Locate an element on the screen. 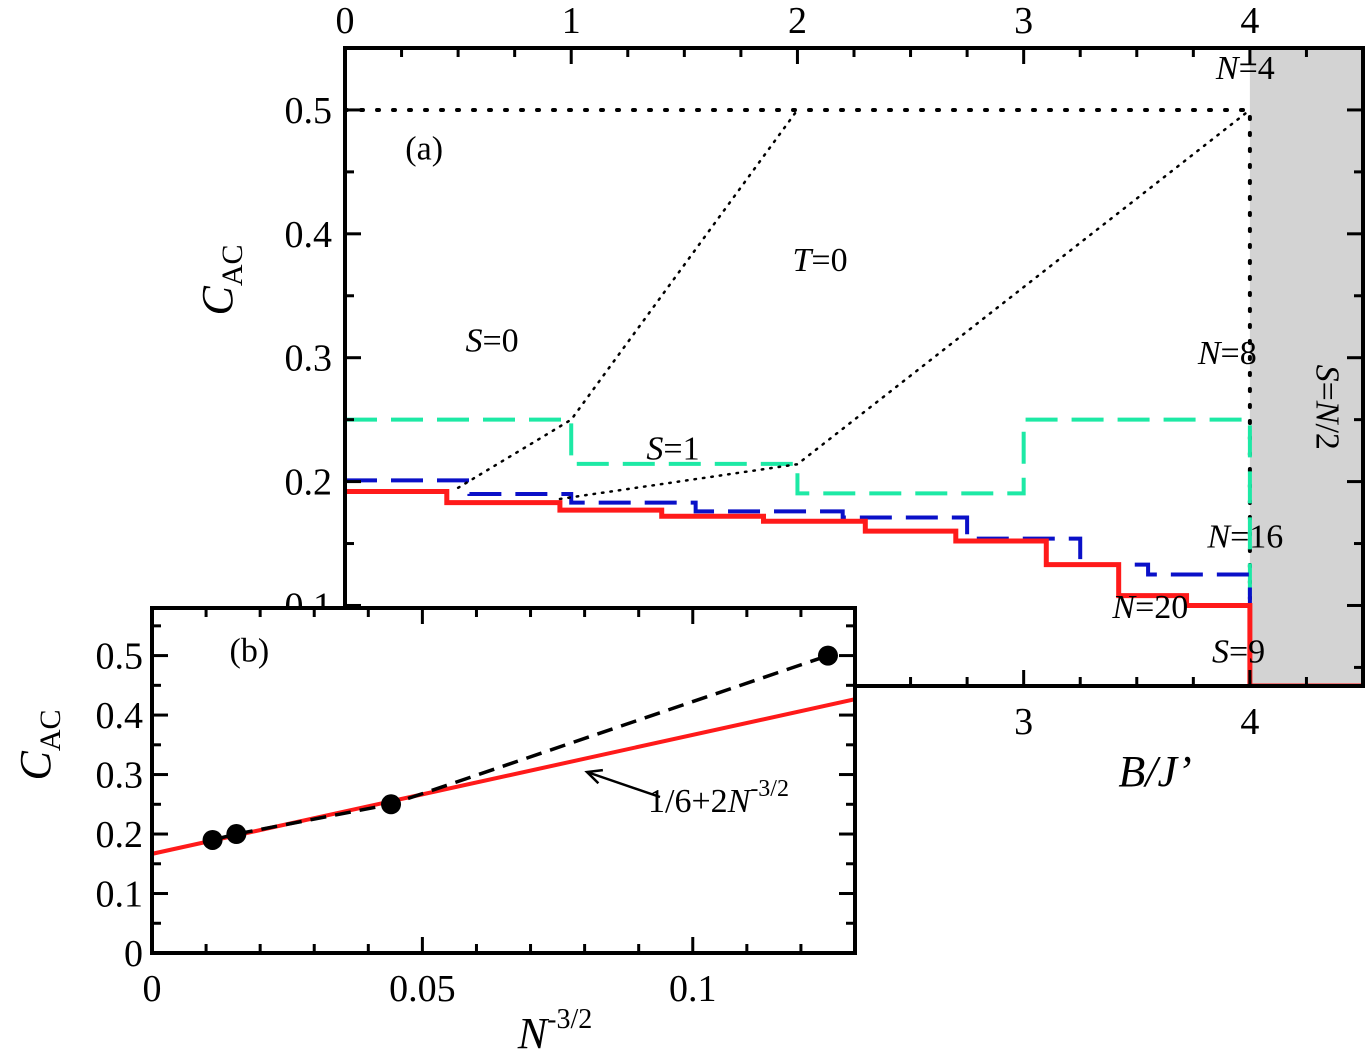 Image resolution: width=1371 pixels, height=1058 pixels. fit-arrow-head is located at coordinates (594, 776).